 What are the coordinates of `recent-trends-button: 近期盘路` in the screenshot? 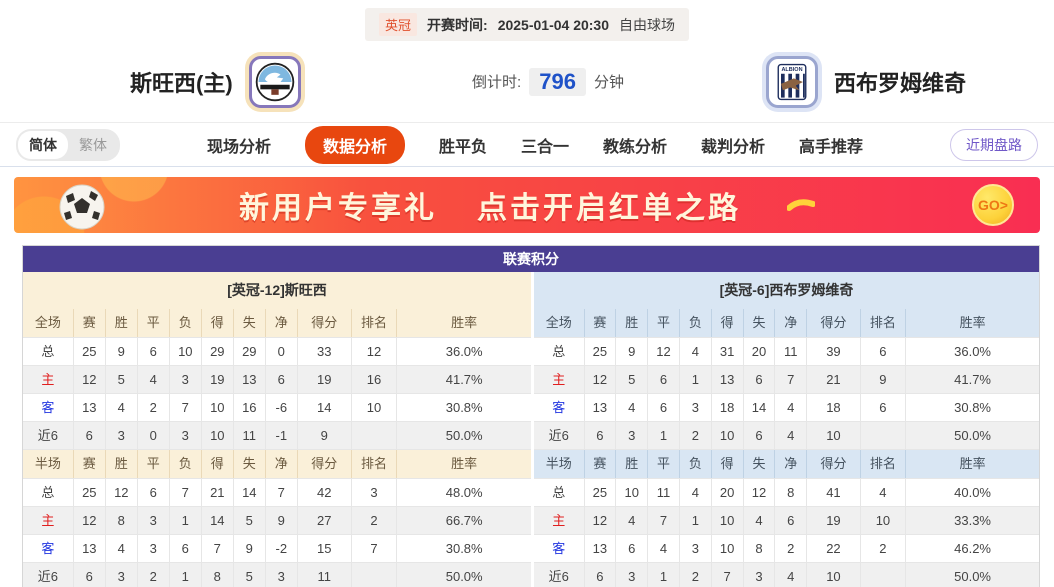 It's located at (994, 144).